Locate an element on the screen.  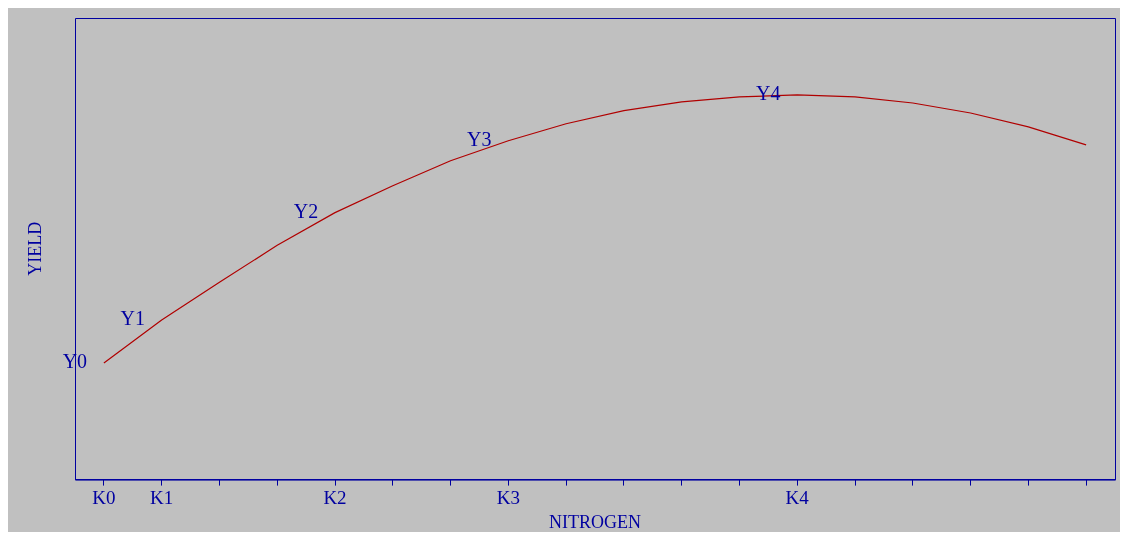
annotation: Y1 is located at coordinates (132, 318).